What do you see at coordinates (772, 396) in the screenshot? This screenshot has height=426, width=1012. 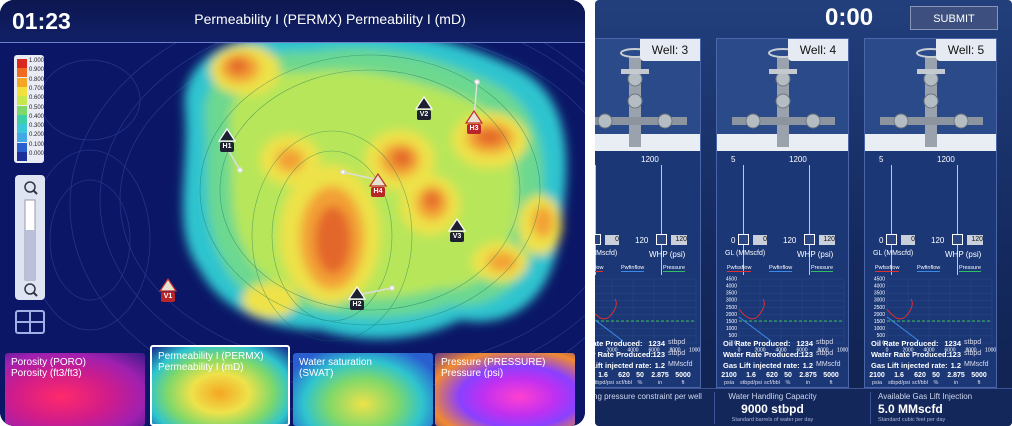 I see `footer-title: Water Handling Capacity` at bounding box center [772, 396].